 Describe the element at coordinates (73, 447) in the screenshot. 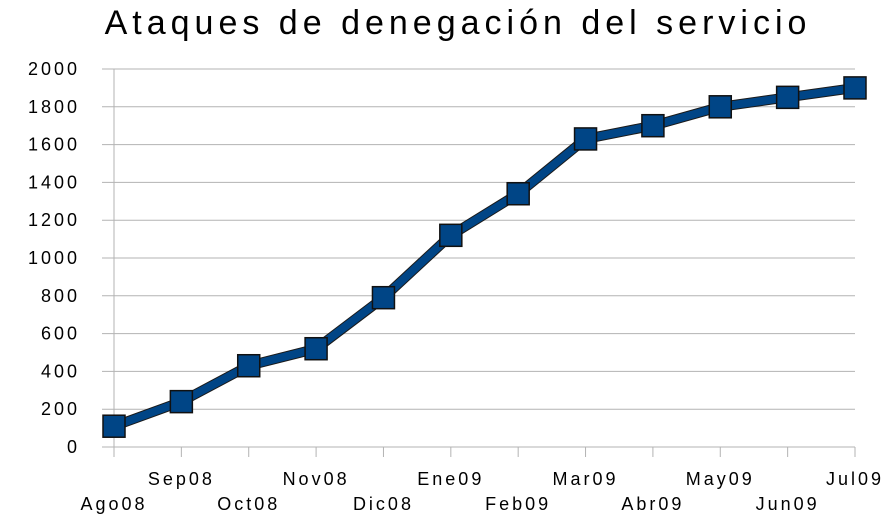

I see `y-tick-label: 0` at that location.